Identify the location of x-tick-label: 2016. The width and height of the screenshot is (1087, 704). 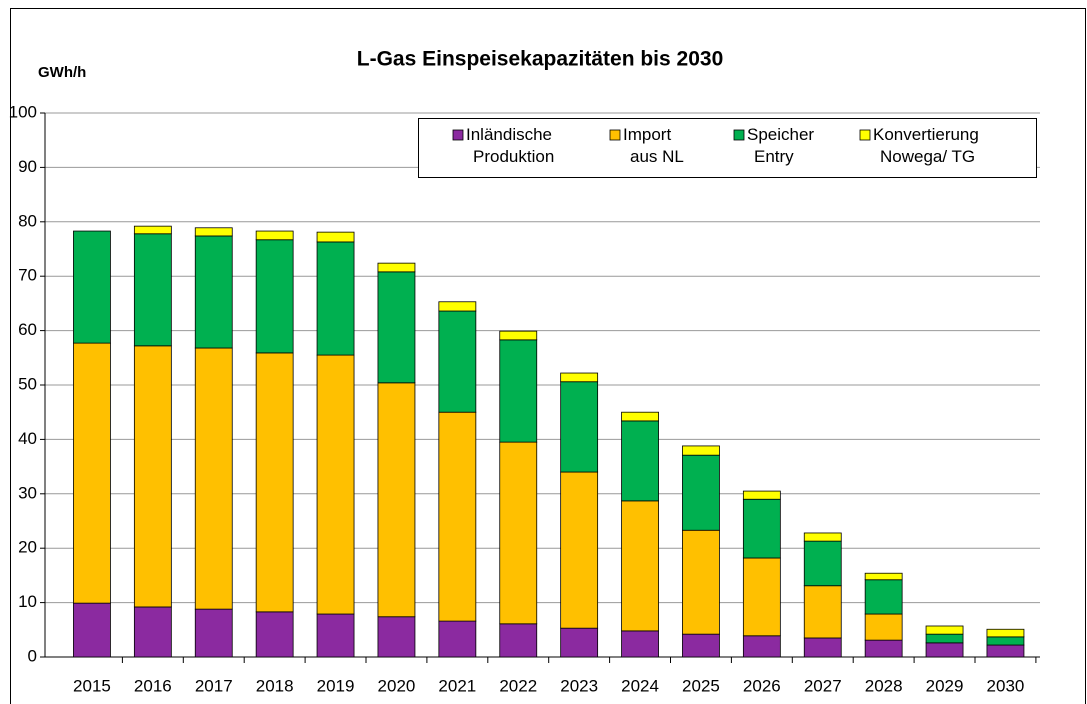
(153, 685).